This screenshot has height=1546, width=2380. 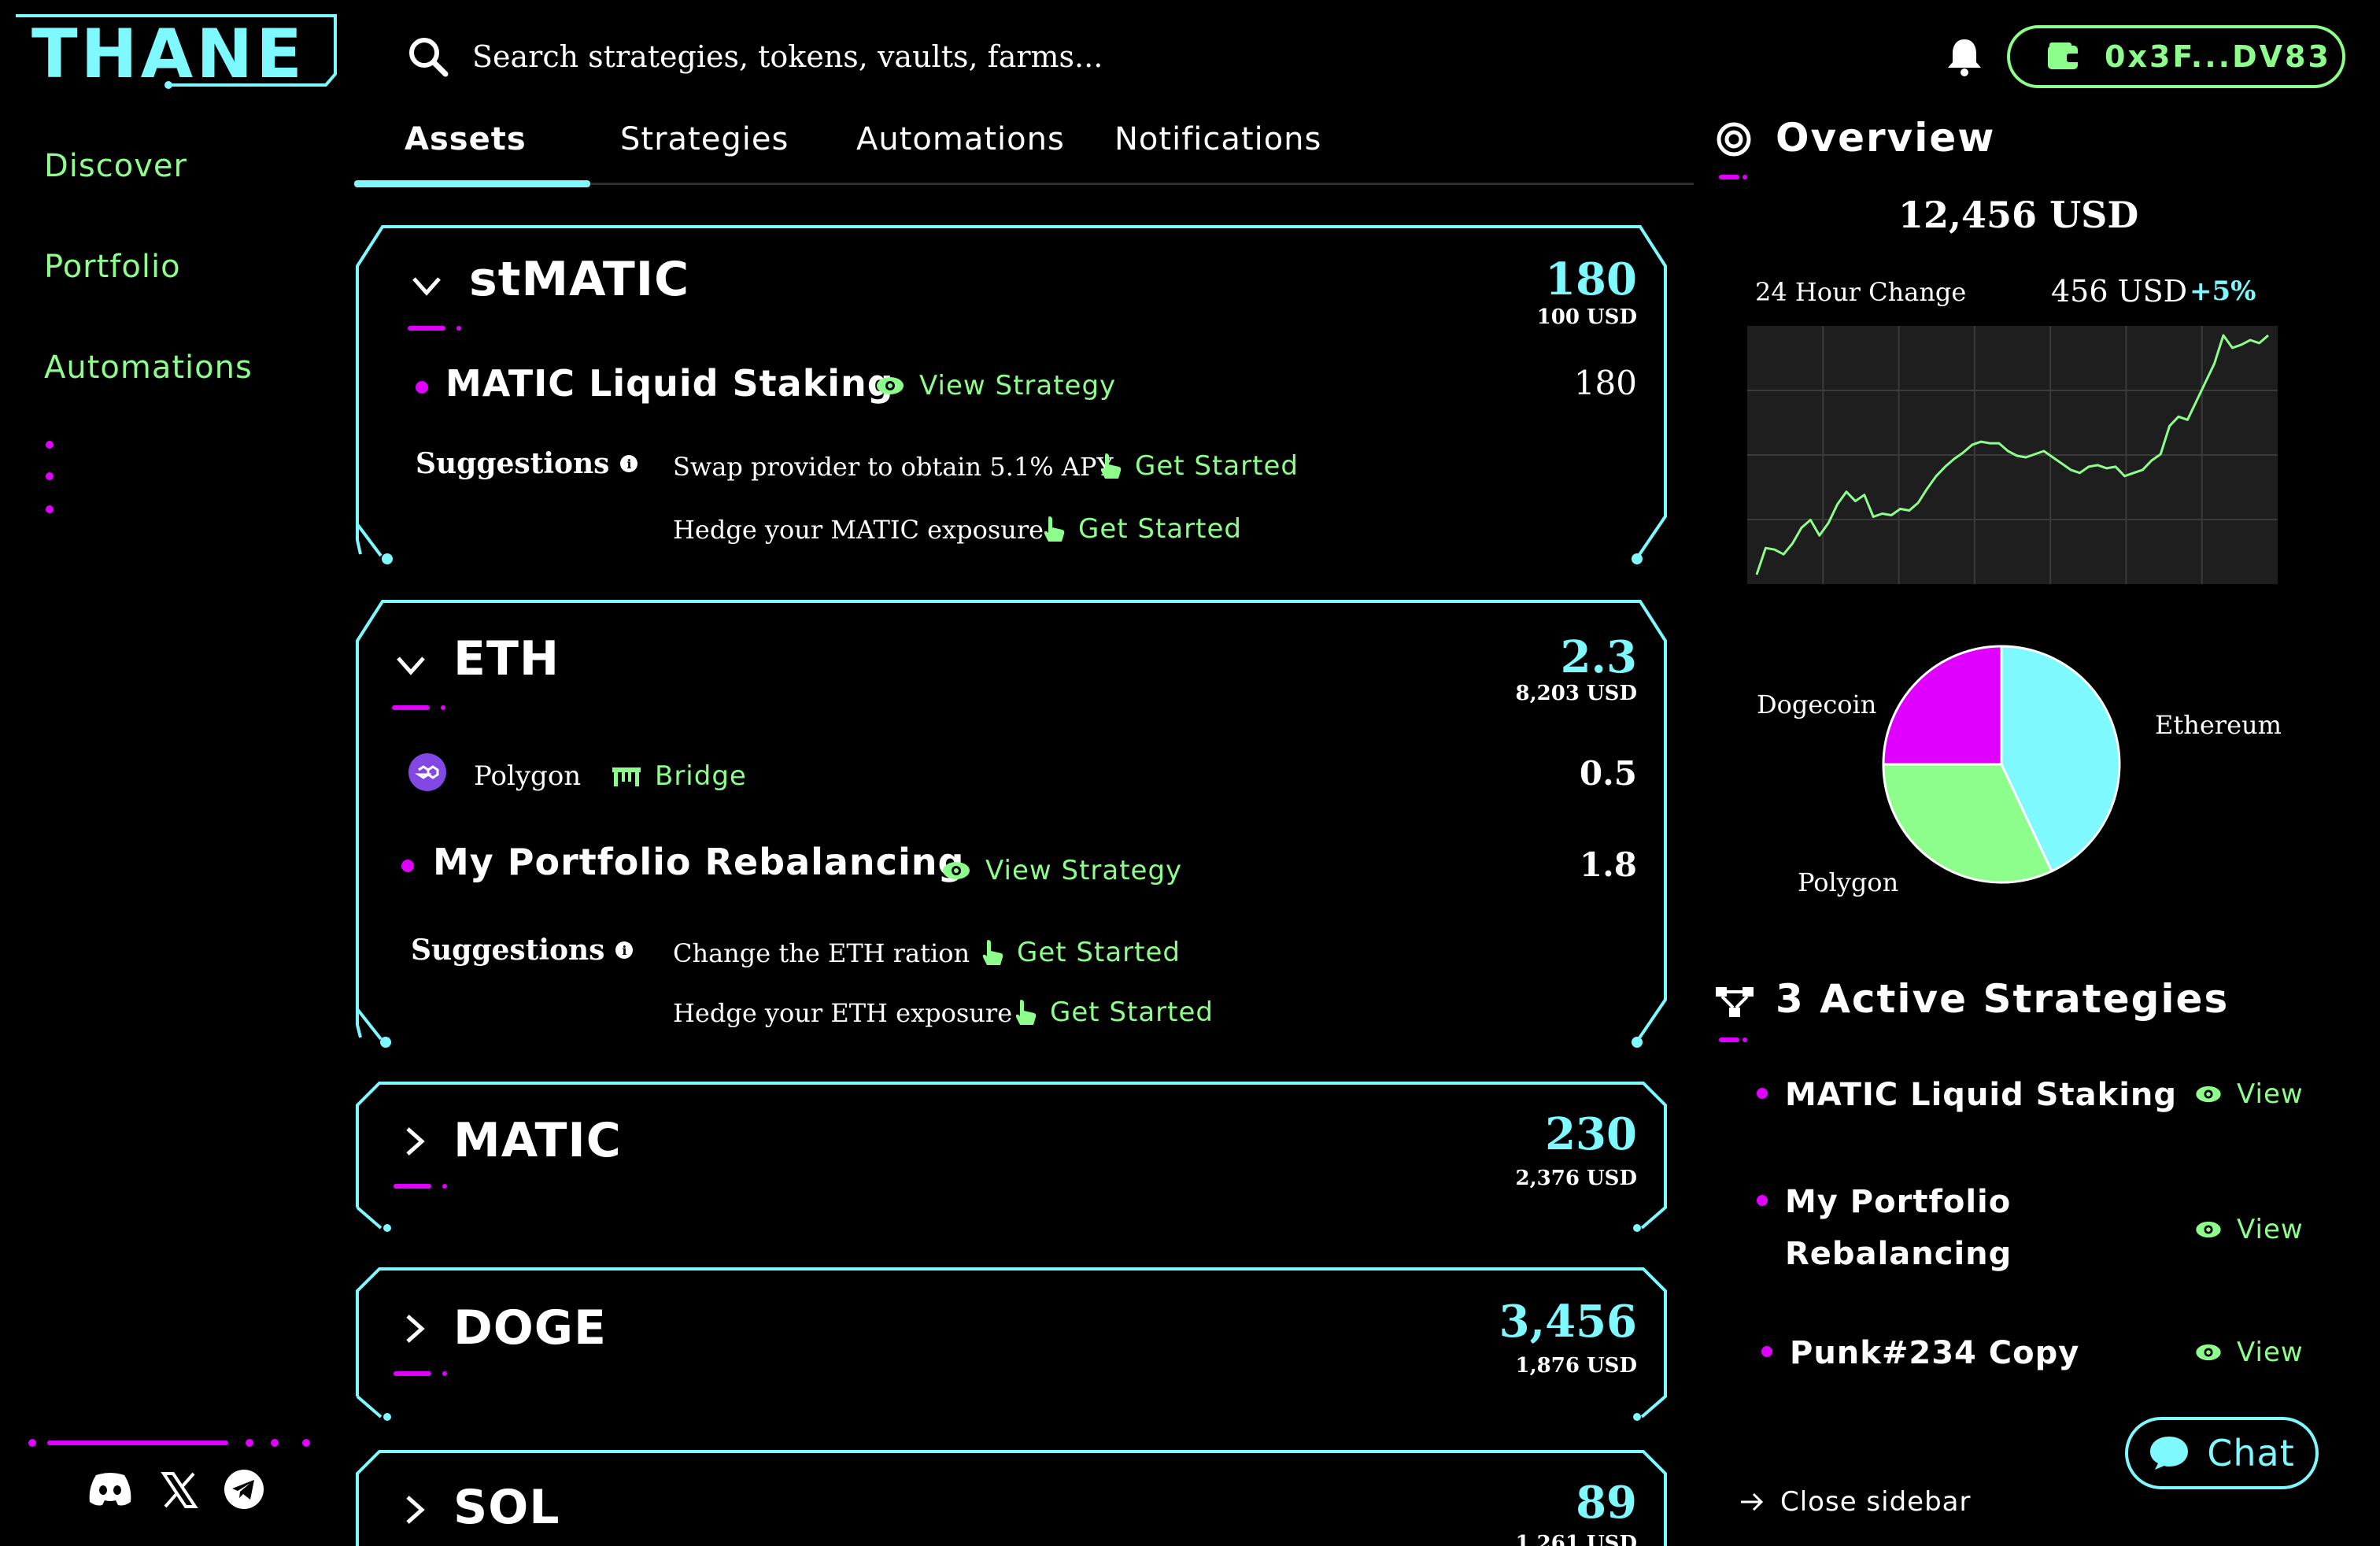 What do you see at coordinates (2176, 56) in the screenshot?
I see `wallet-button: 0x3F...DV83` at bounding box center [2176, 56].